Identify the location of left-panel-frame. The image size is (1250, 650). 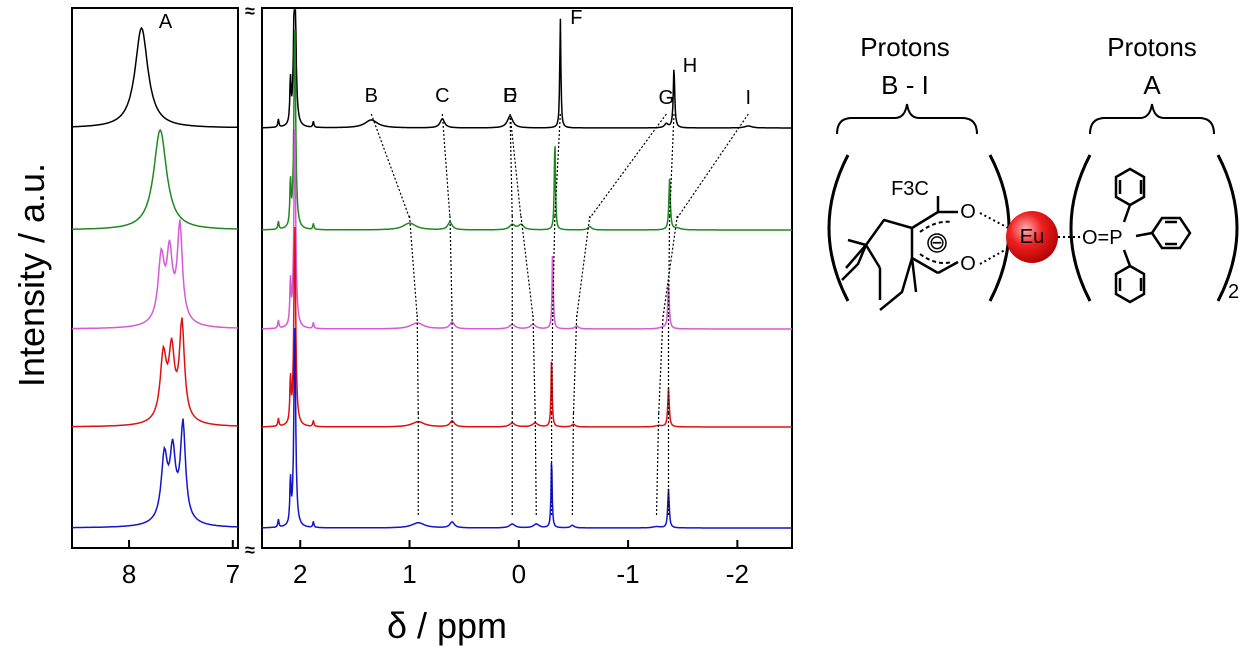
(155, 278).